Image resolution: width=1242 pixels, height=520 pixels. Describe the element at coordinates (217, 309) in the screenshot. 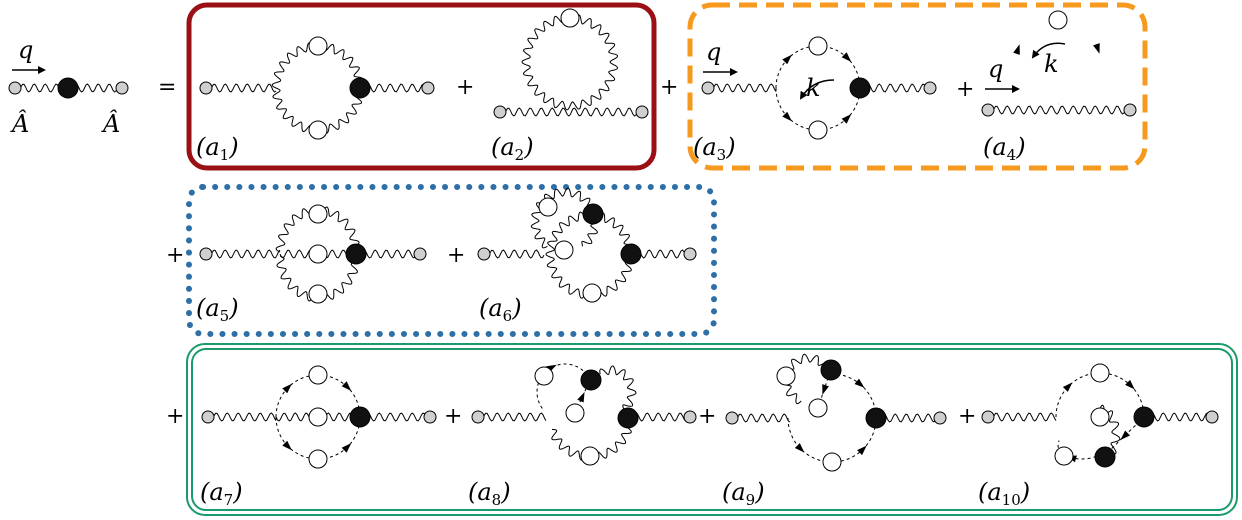

I see `diagram-label-a5: (a5)` at that location.